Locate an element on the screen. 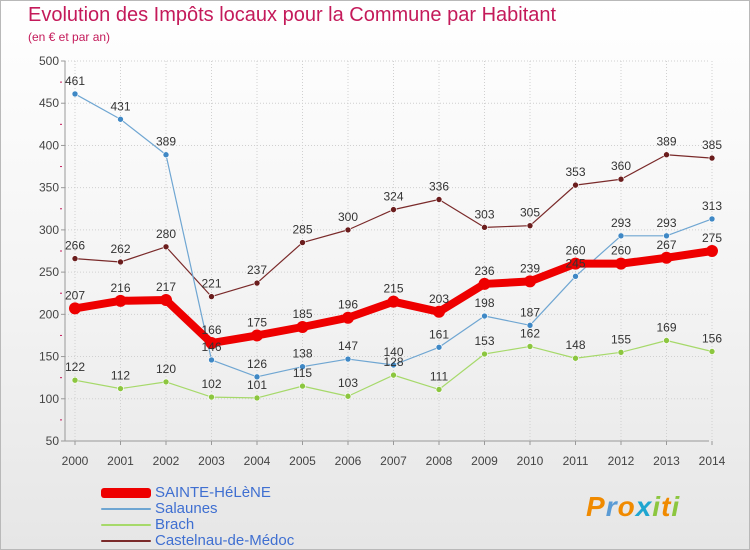 The image size is (750, 550). data-label-salaunes: 313 is located at coordinates (712, 206).